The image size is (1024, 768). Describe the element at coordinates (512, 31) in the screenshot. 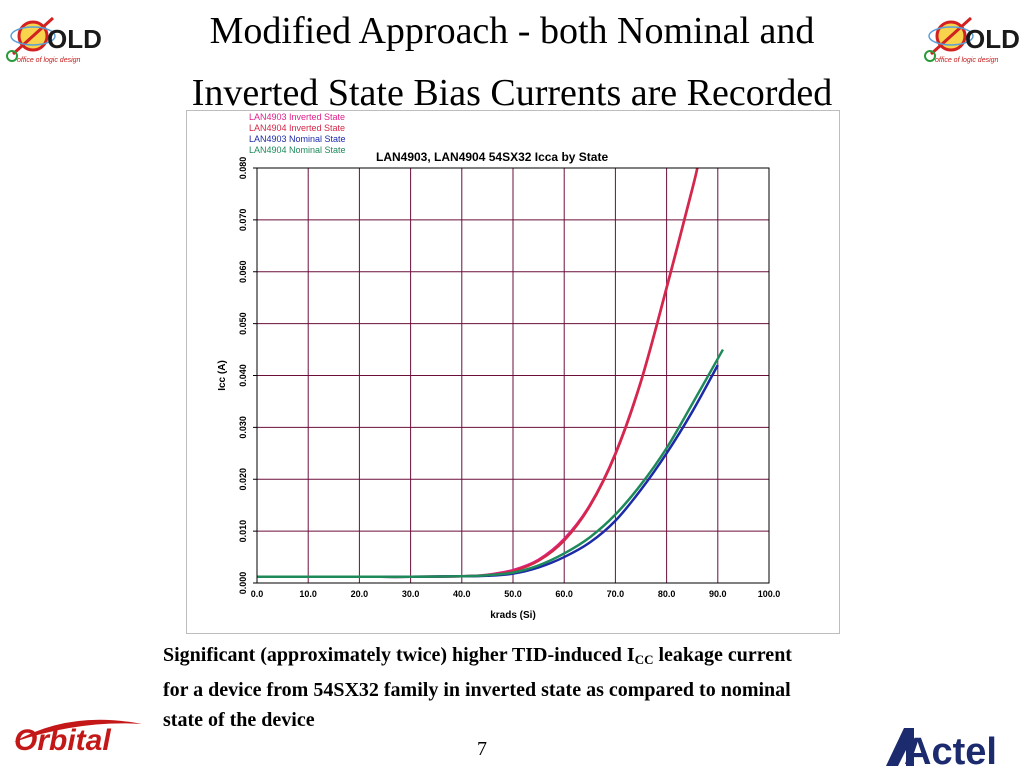

I see `title-line-1: Modified Approach - both Nominal and` at that location.